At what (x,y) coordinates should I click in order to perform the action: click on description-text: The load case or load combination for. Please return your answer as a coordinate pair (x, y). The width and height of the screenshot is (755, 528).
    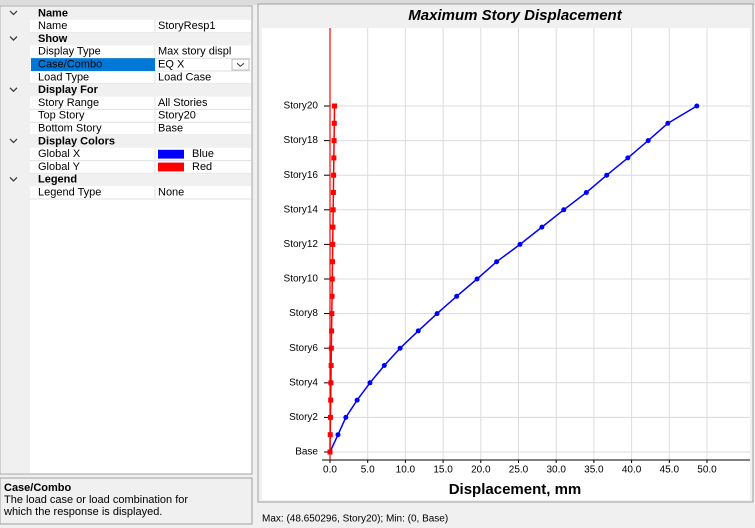
    Looking at the image, I should click on (96, 500).